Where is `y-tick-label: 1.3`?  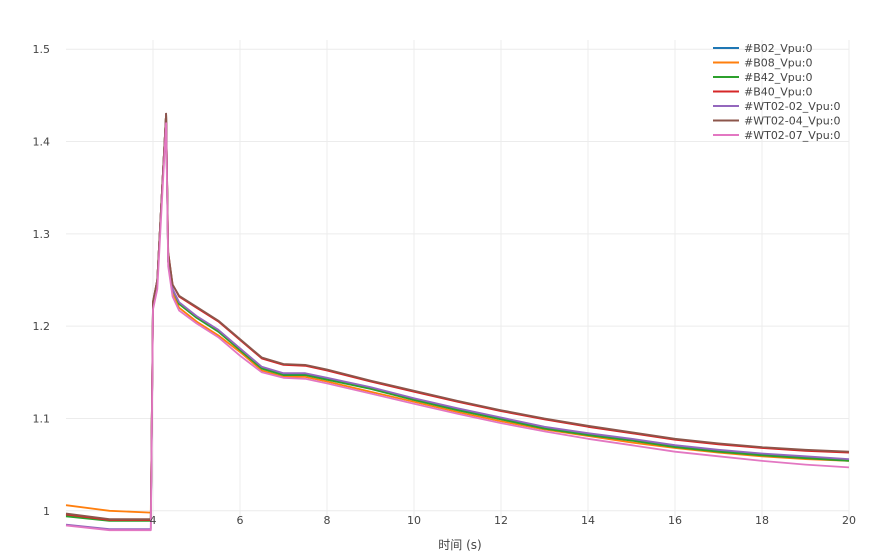 y-tick-label: 1.3 is located at coordinates (42, 234).